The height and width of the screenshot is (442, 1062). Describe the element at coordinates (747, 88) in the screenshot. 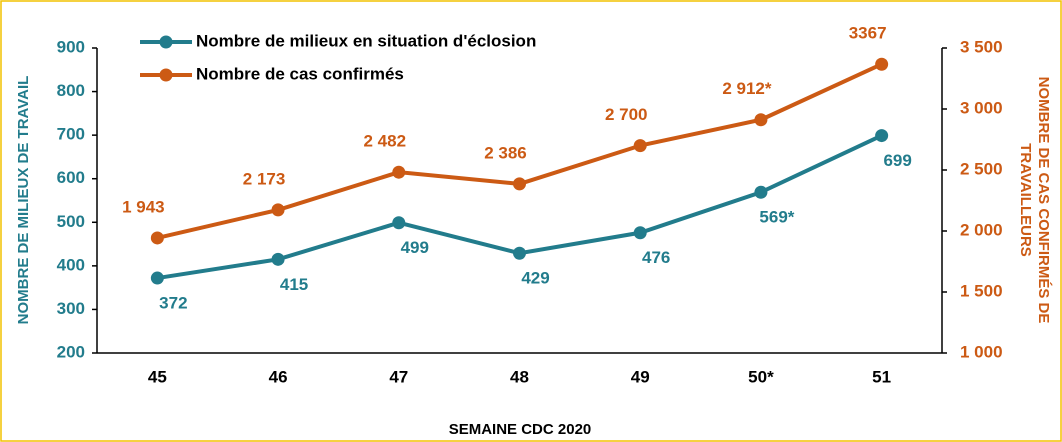

I see `data-label: 2 912*` at that location.